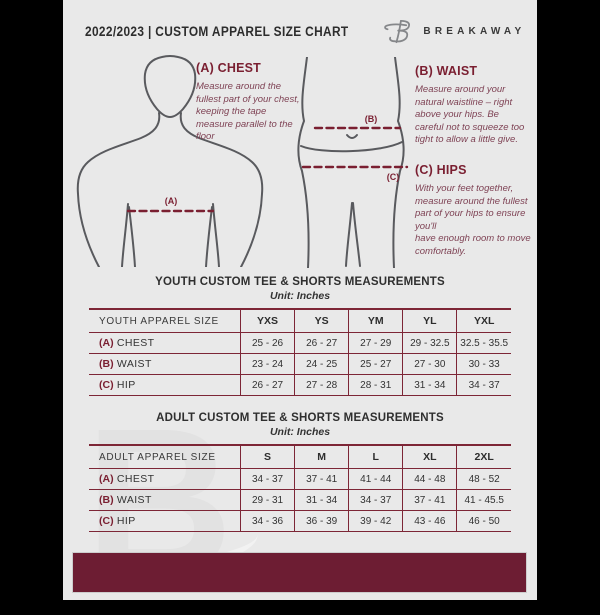  I want to click on figure-left-shoulder-arm, so click(118, 189).